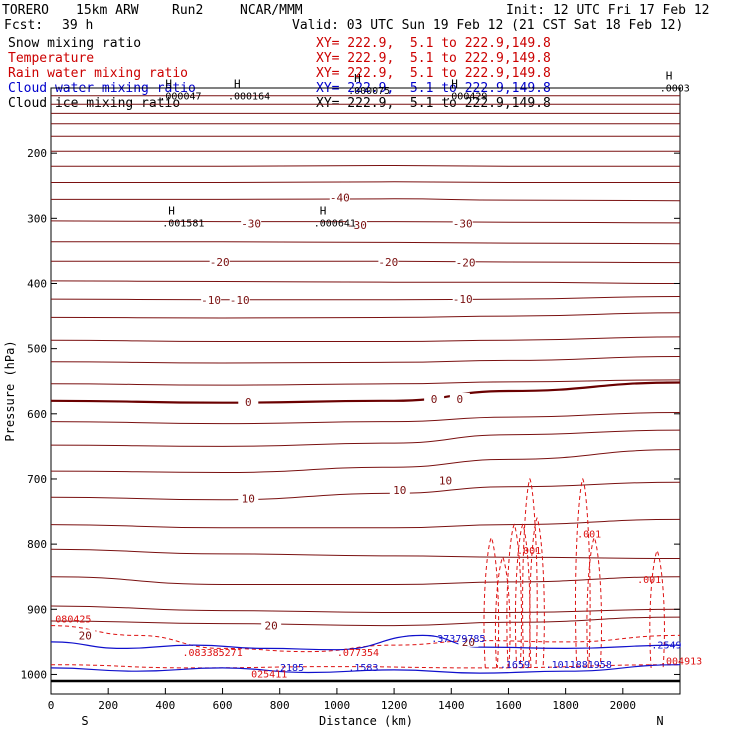 This screenshot has width=740, height=740. What do you see at coordinates (248, 499) in the screenshot?
I see `contour-label-14: 10` at bounding box center [248, 499].